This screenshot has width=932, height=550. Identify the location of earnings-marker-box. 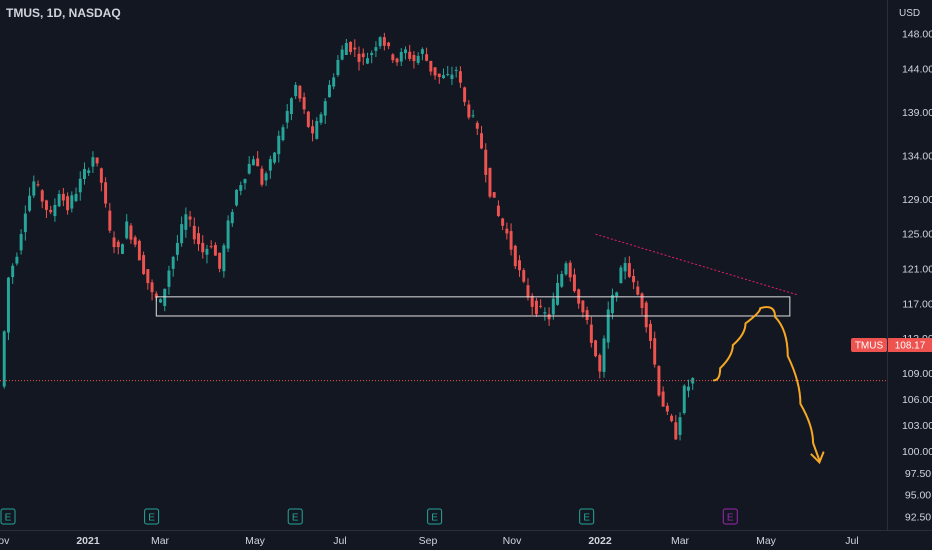
(435, 516).